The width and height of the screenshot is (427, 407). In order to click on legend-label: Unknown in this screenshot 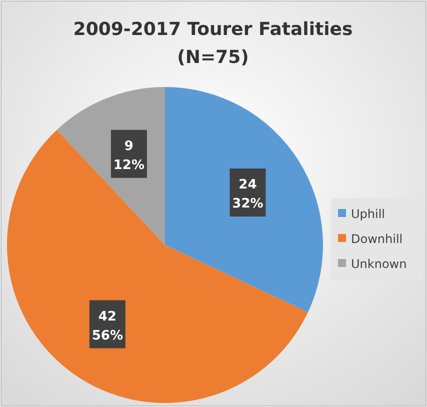, I will do `click(379, 264)`.